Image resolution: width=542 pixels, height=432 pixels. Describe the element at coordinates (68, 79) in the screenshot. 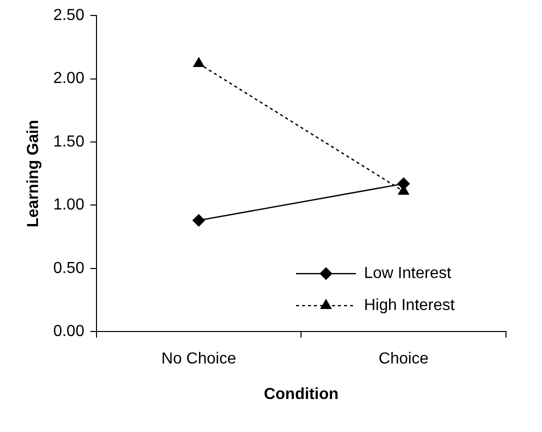

I see `y-tick-label: 2.00` at that location.